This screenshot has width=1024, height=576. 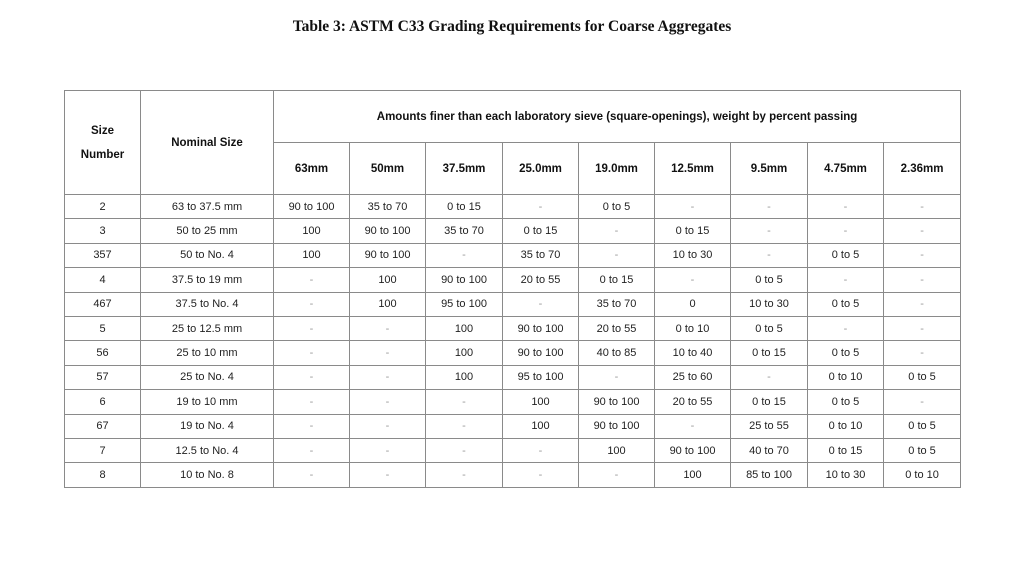 I want to click on size-number-cell: 56, so click(x=102, y=353).